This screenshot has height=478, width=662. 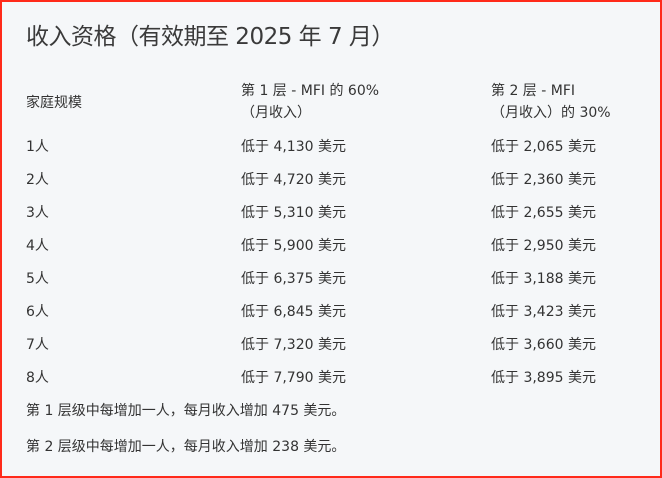 What do you see at coordinates (37, 312) in the screenshot?
I see `table-cell-household-size: 6人` at bounding box center [37, 312].